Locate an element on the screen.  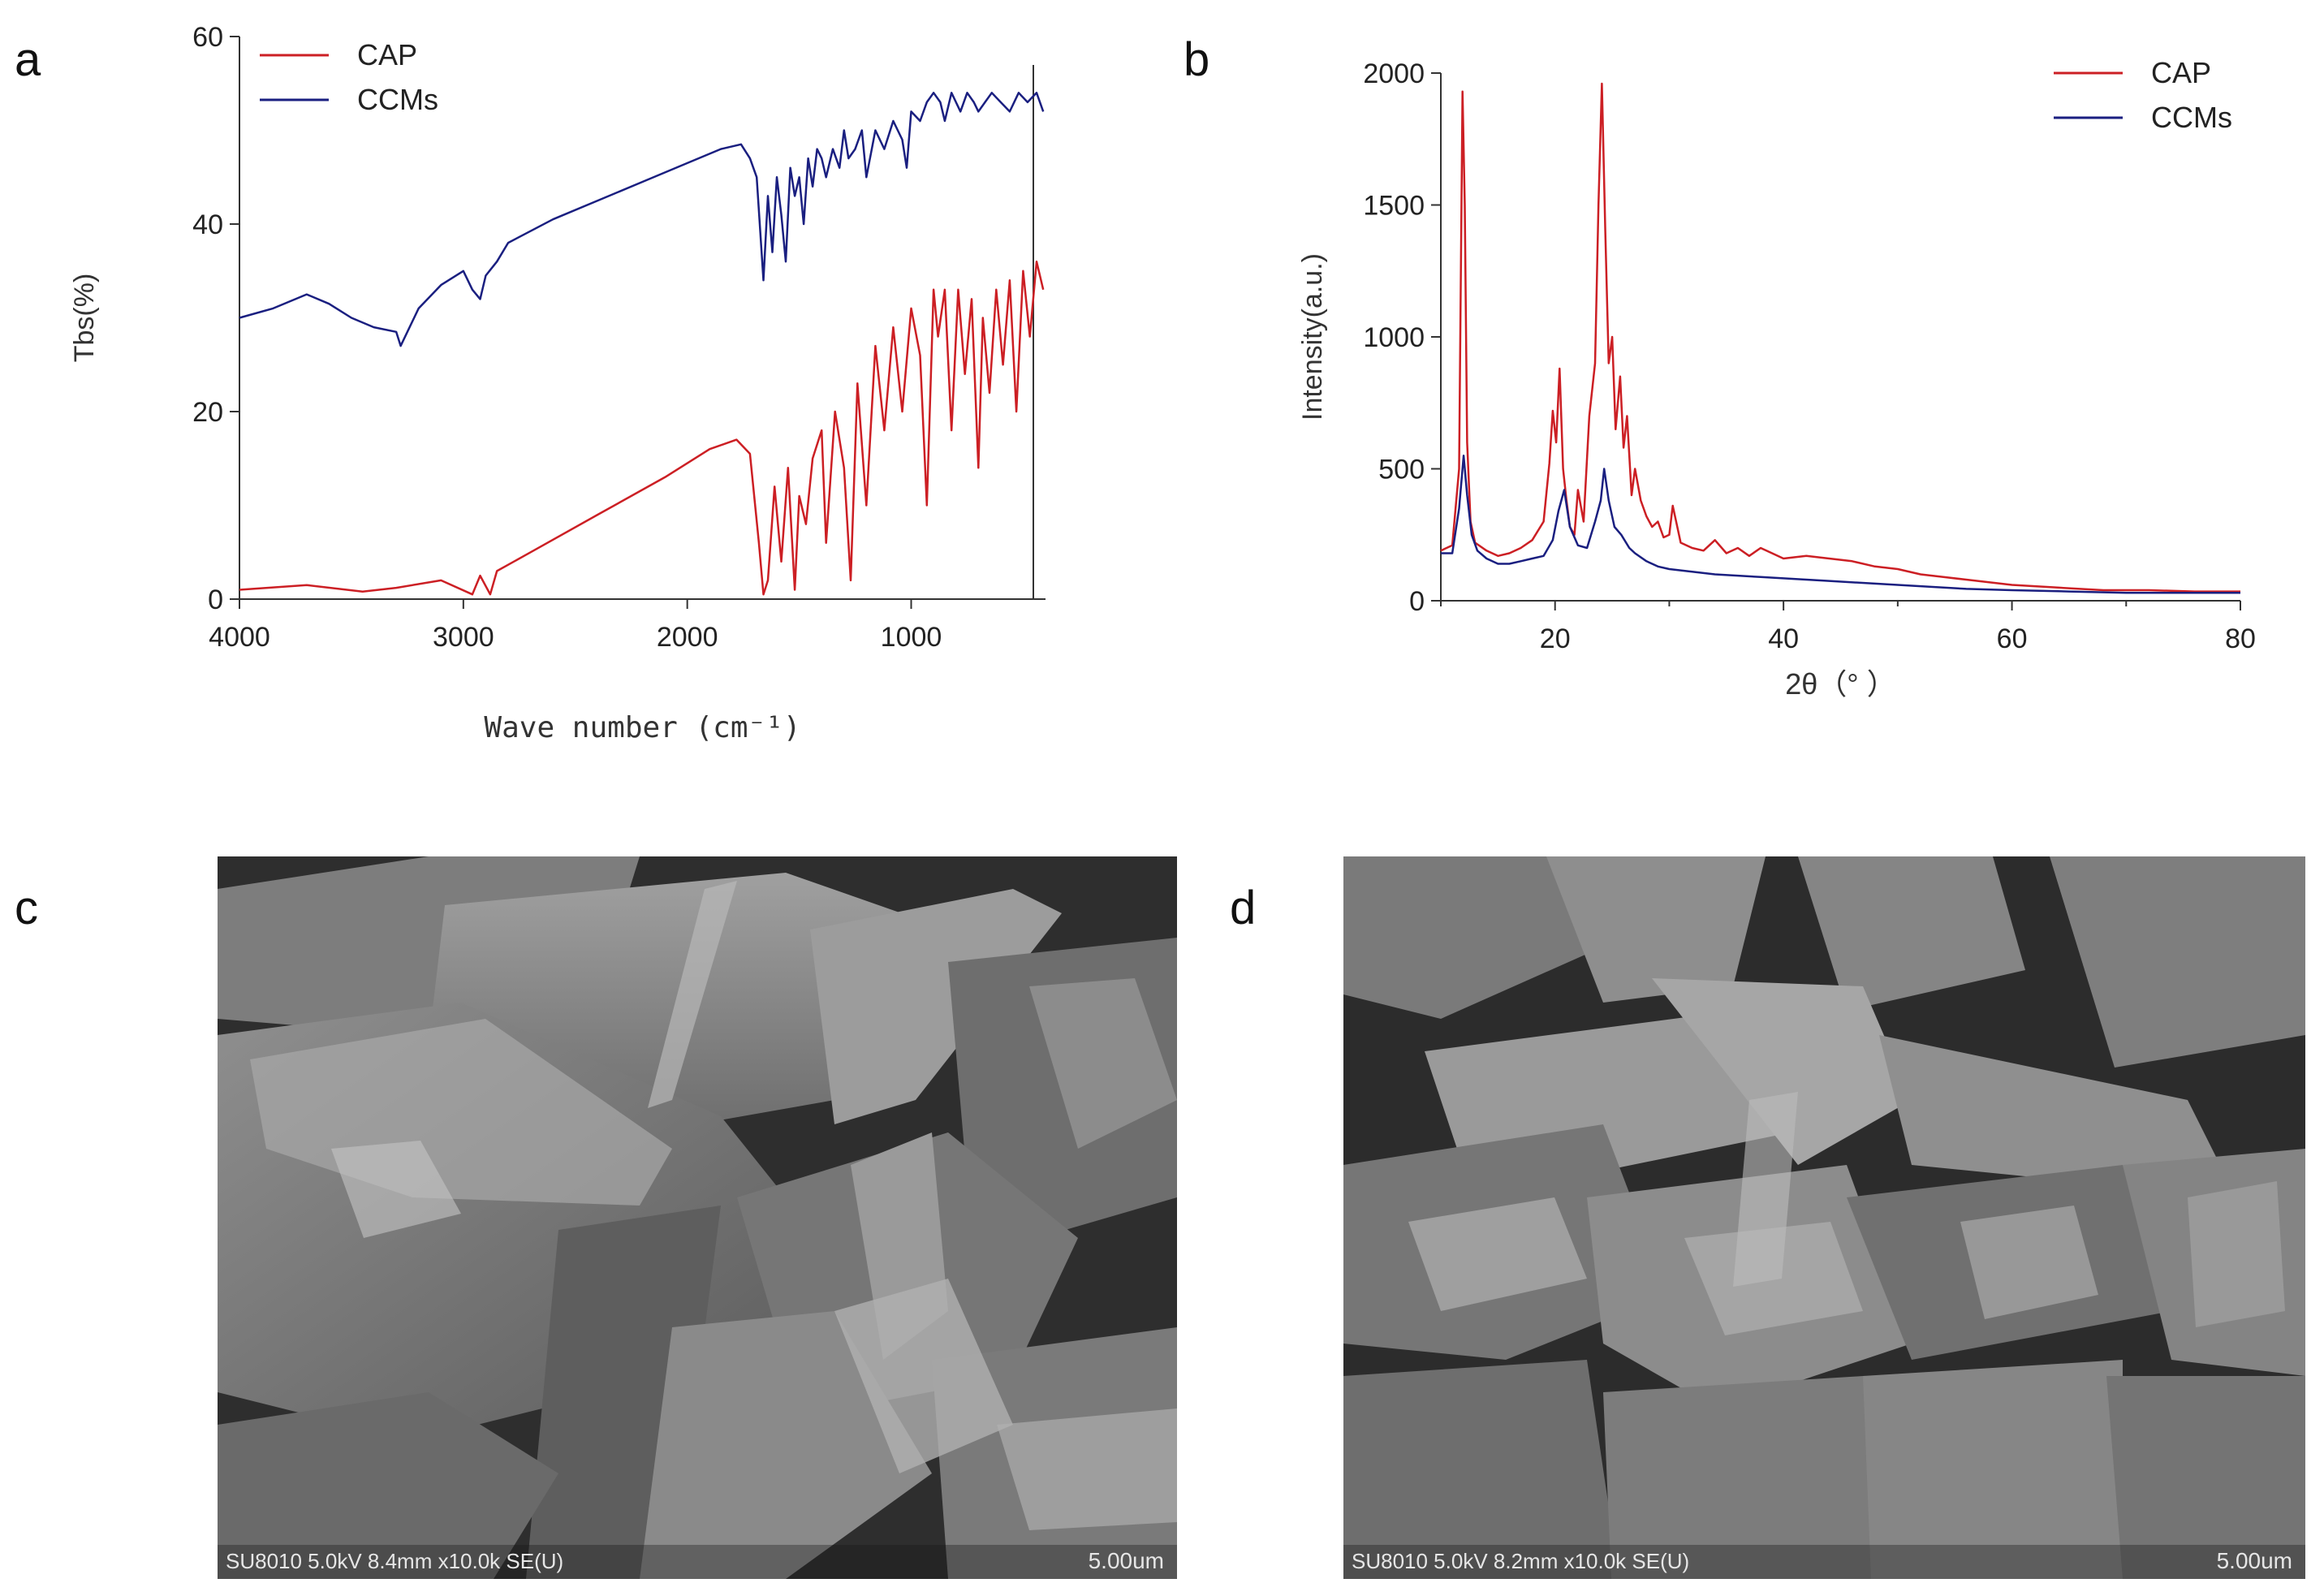
x-tick-label: 40 is located at coordinates (1783, 638).